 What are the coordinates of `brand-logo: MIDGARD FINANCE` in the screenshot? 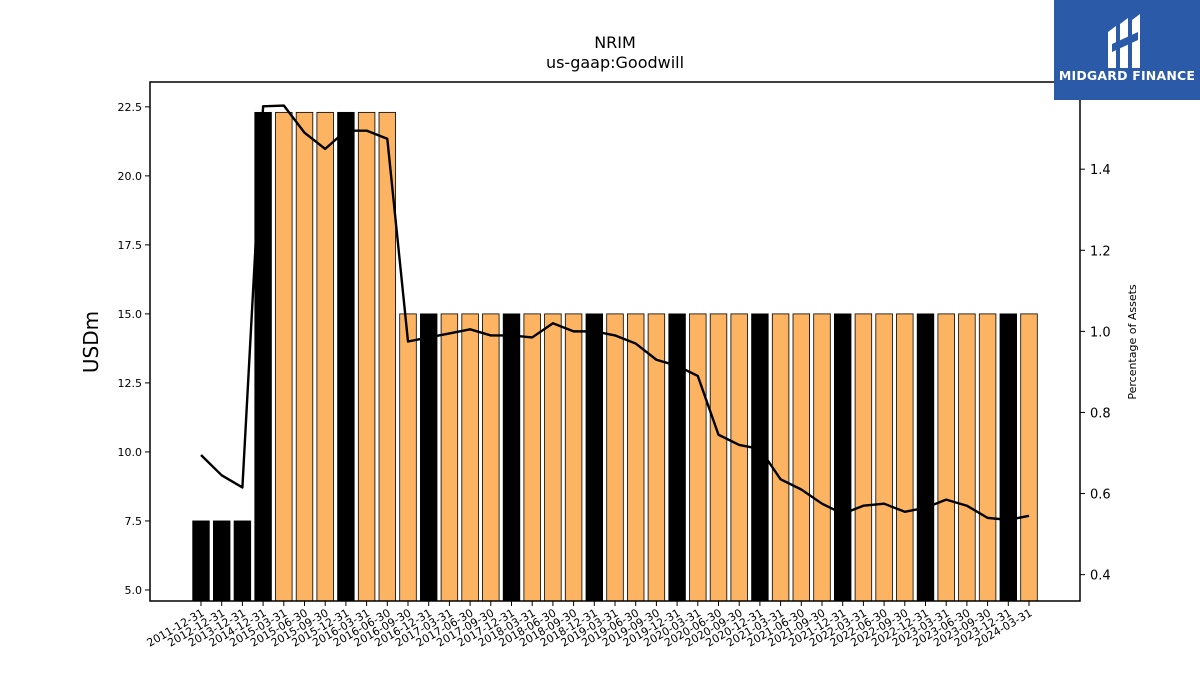 It's located at (1127, 50).